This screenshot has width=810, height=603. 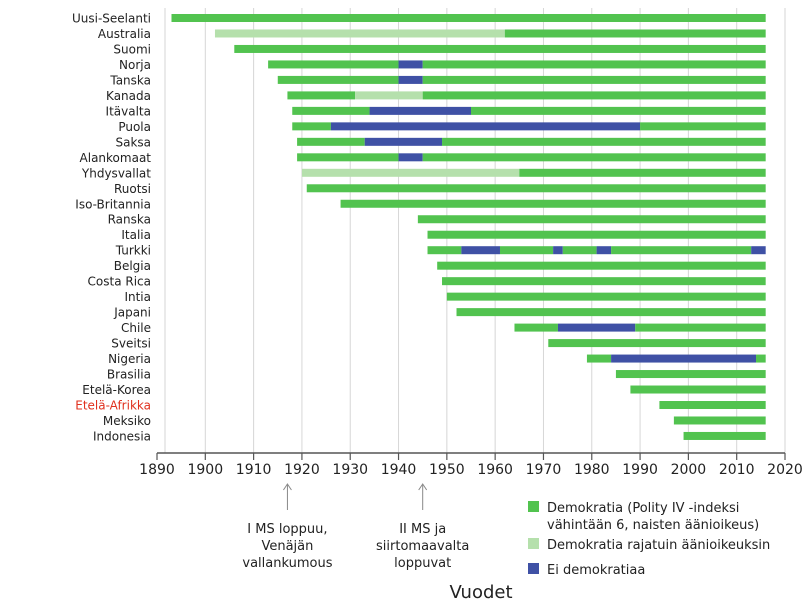 What do you see at coordinates (129, 359) in the screenshot?
I see `country-label: Nigeria` at bounding box center [129, 359].